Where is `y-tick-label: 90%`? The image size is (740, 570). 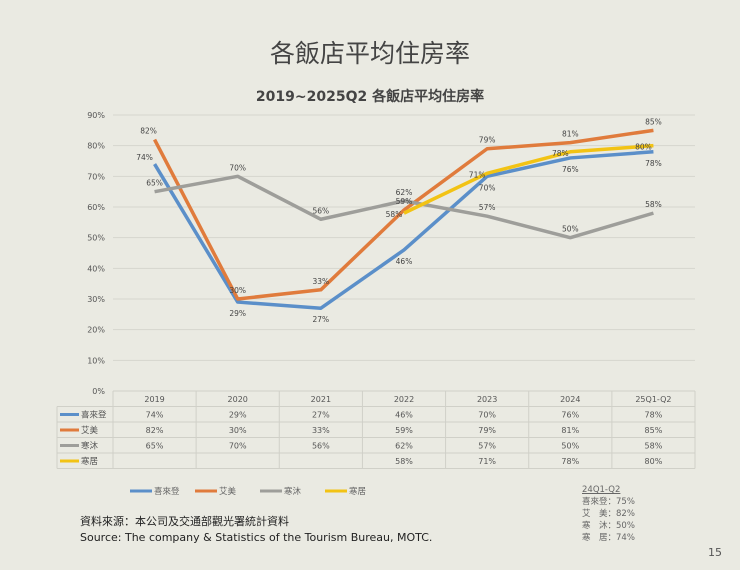 y-tick-label: 90% is located at coordinates (96, 115).